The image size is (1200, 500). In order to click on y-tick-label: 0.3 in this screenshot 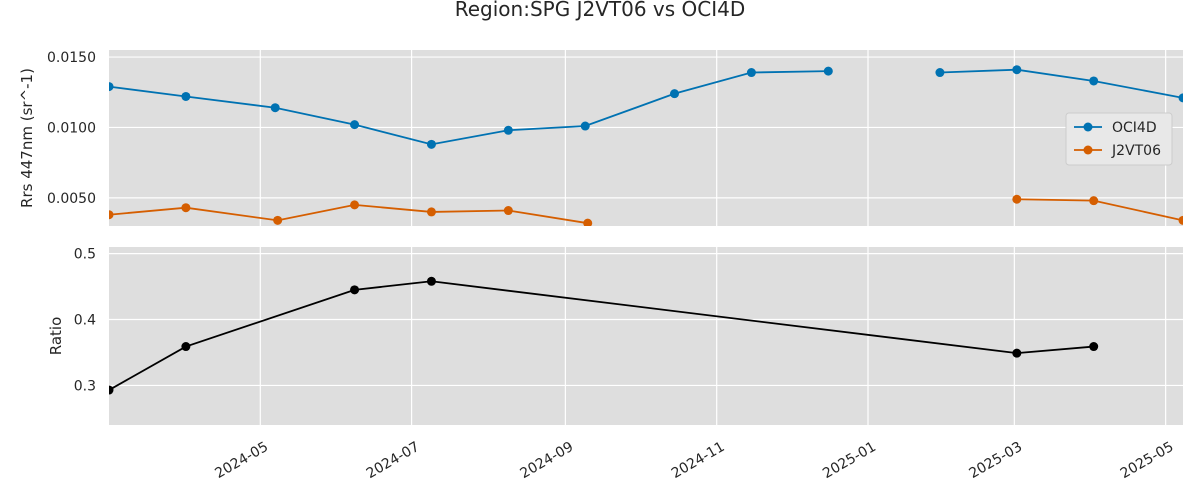, I will do `click(85, 386)`.